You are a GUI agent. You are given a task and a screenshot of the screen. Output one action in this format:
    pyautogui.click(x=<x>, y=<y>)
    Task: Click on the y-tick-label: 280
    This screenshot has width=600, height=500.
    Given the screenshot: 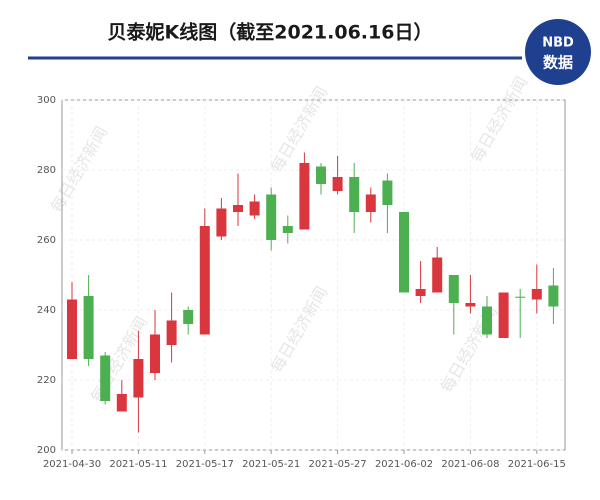 What is the action you would take?
    pyautogui.click(x=46, y=170)
    